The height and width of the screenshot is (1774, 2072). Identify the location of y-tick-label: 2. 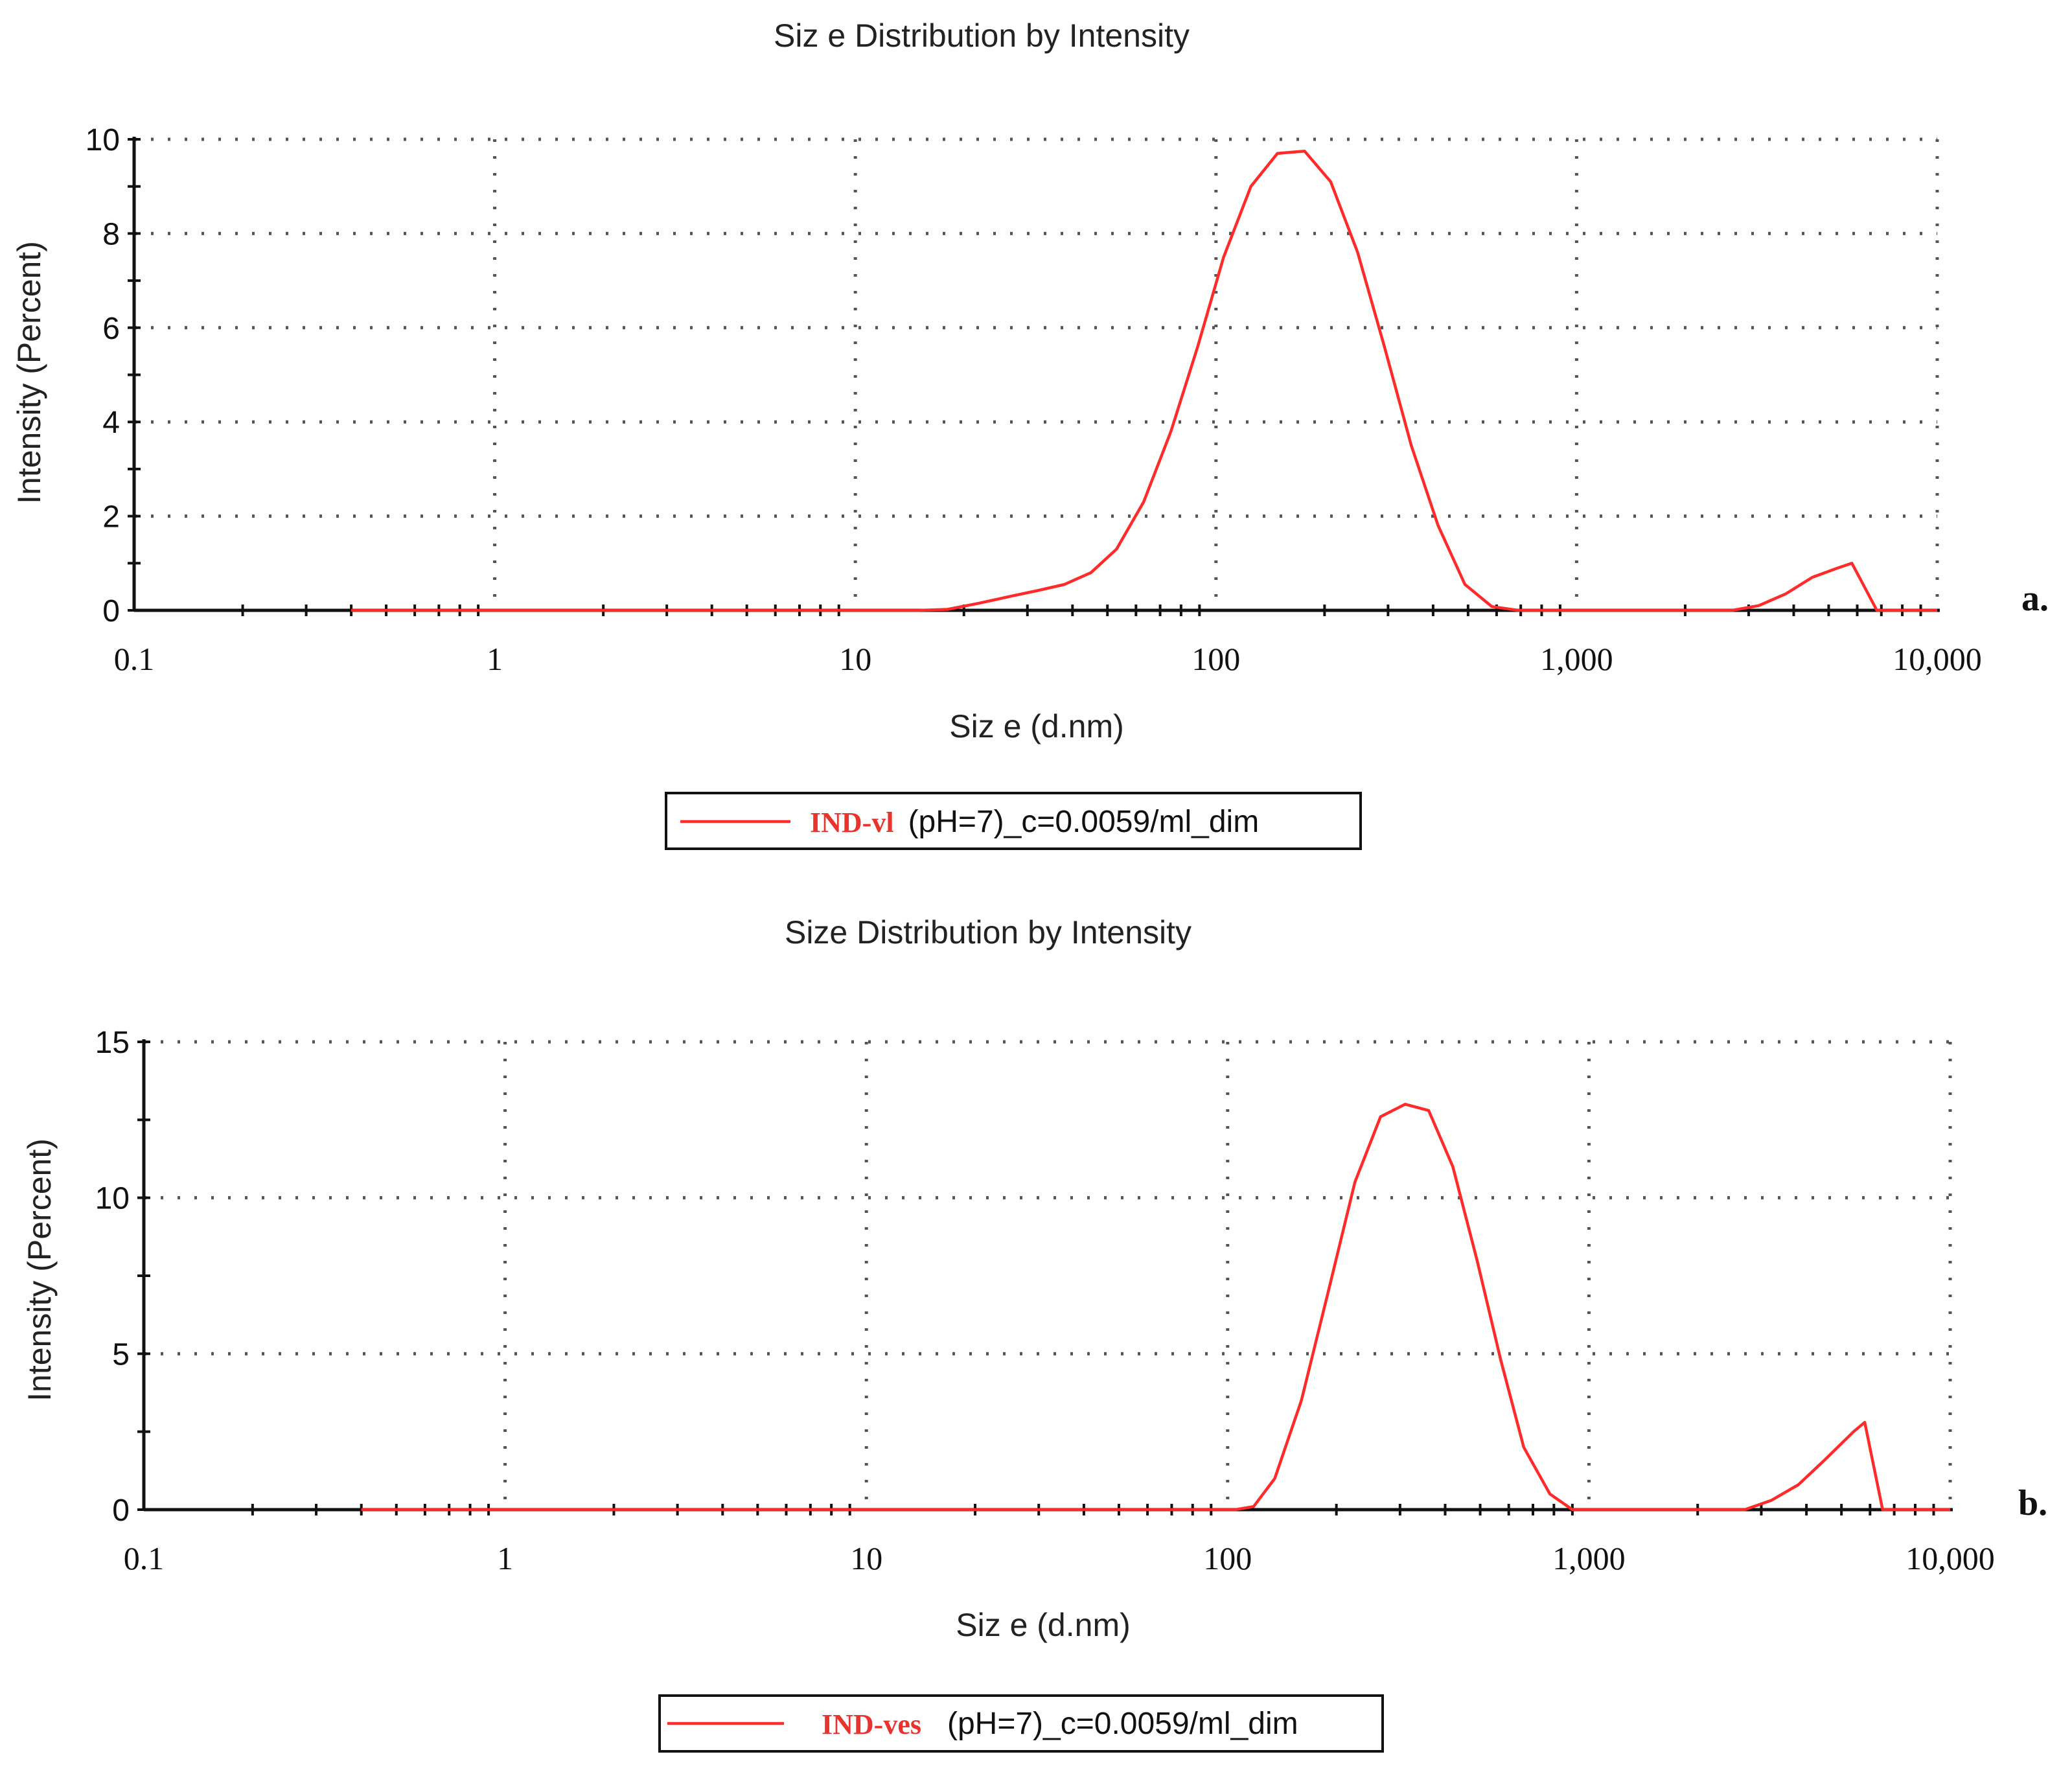
(111, 517).